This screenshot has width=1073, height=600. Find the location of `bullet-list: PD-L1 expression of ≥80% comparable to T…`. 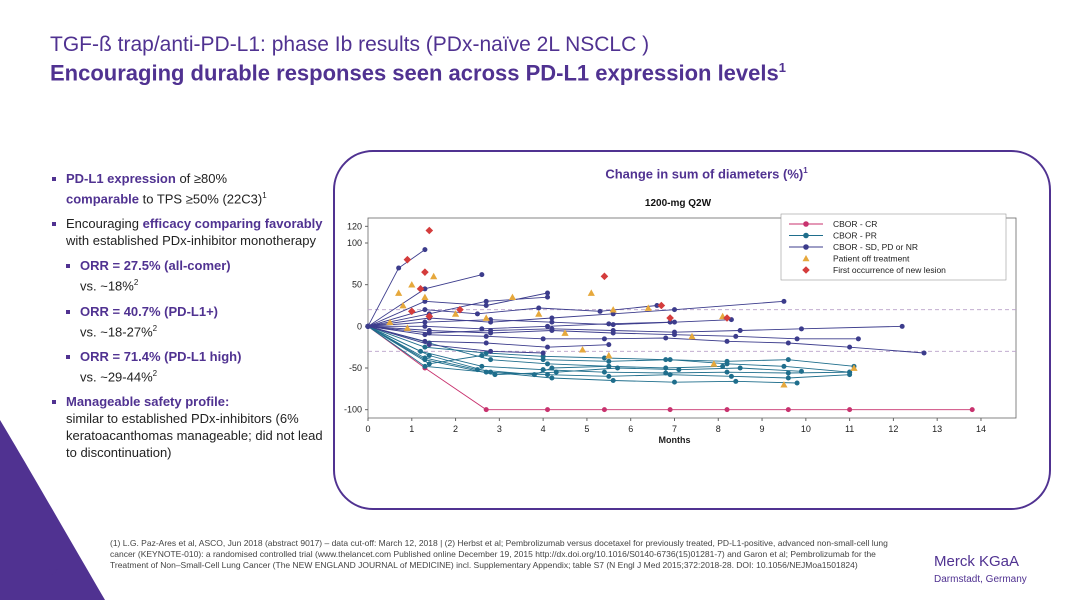

bullet-list: PD-L1 expression of ≥80% comparable to T… is located at coordinates (187, 319).